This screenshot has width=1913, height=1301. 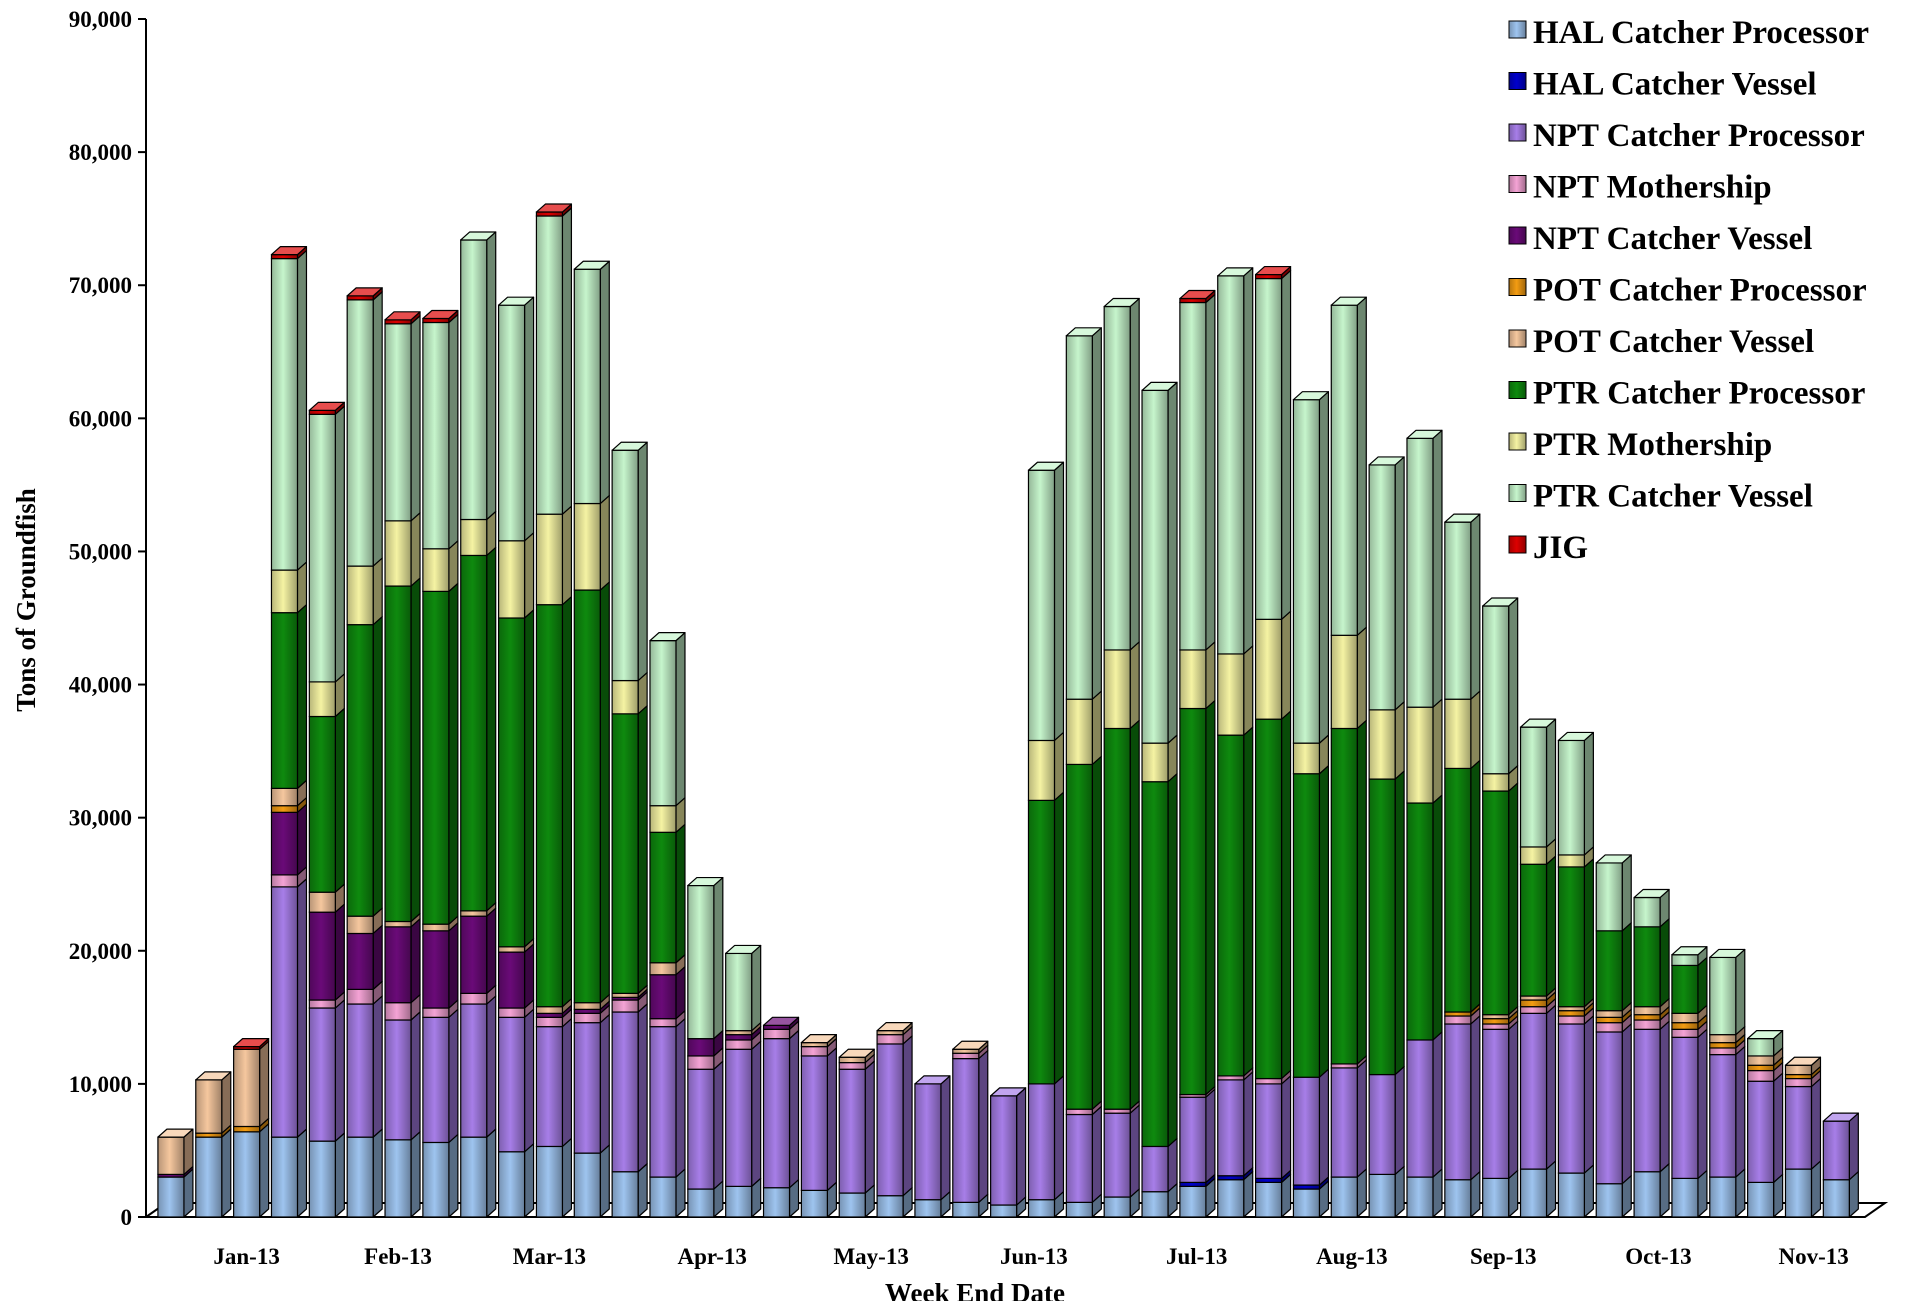 What do you see at coordinates (1672, 239) in the screenshot?
I see `legend-label: NPT Catcher Vessel` at bounding box center [1672, 239].